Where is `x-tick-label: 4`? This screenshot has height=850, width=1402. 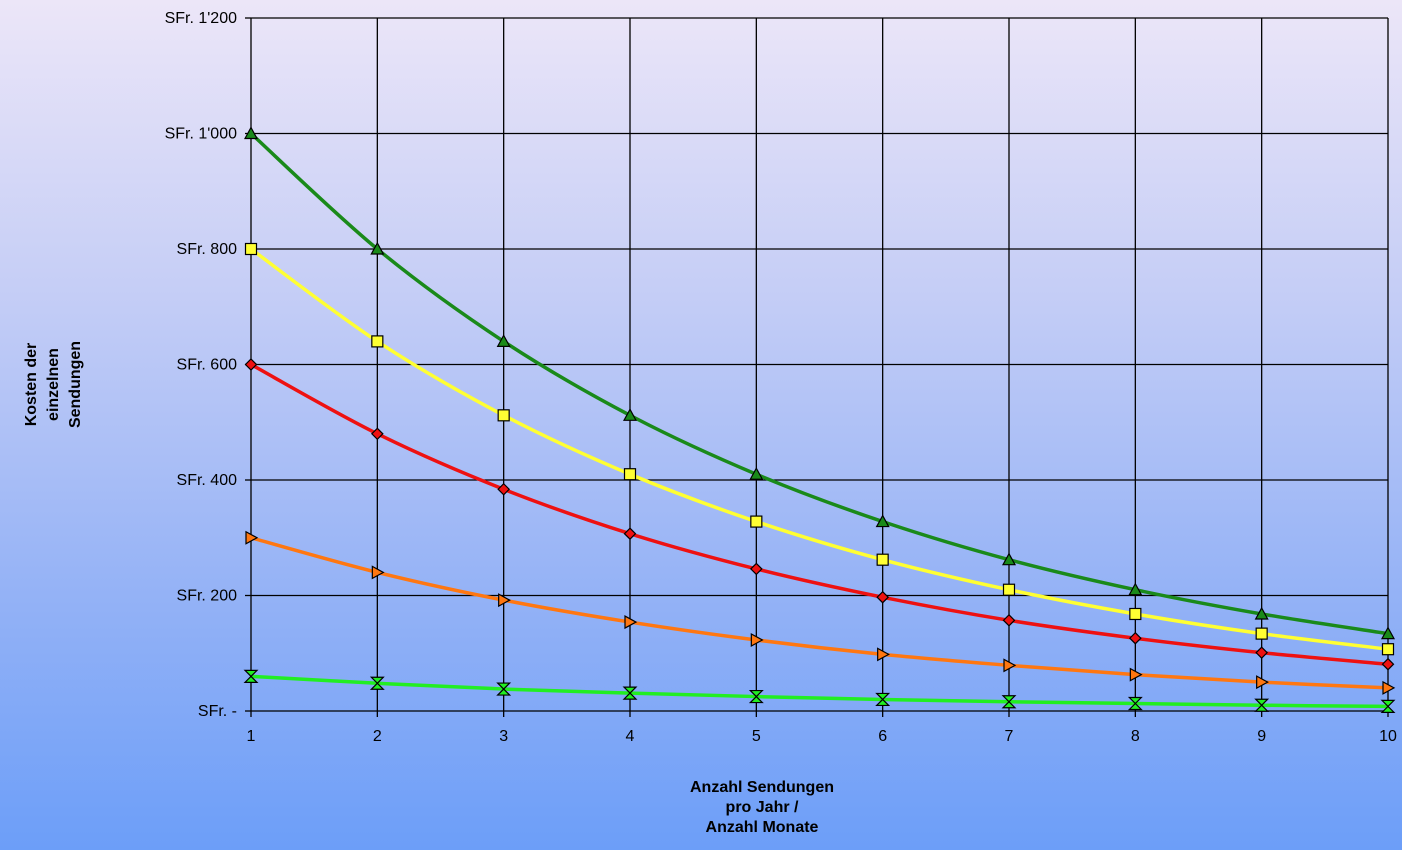 x-tick-label: 4 is located at coordinates (630, 736).